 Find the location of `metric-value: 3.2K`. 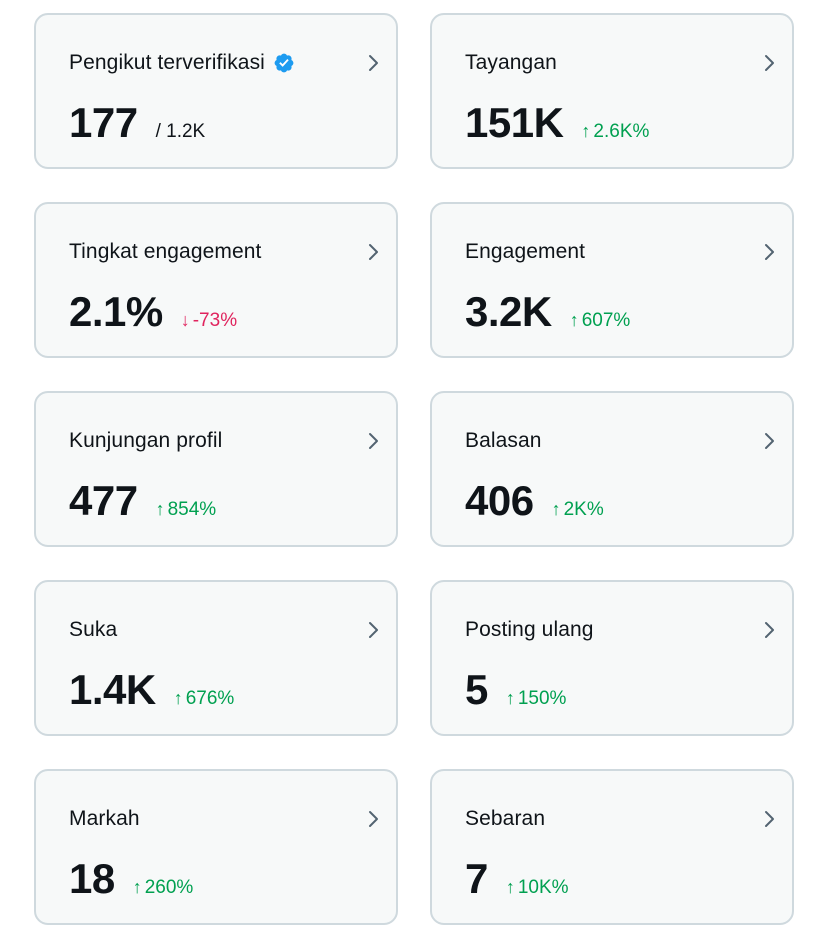

metric-value: 3.2K is located at coordinates (508, 311).